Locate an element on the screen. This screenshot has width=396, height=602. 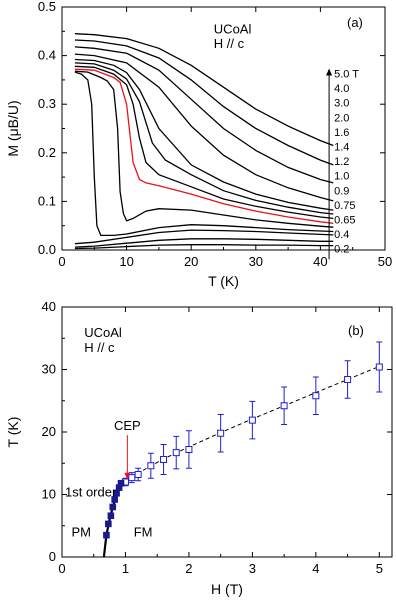
pm-region-label: PM is located at coordinates (82, 531).